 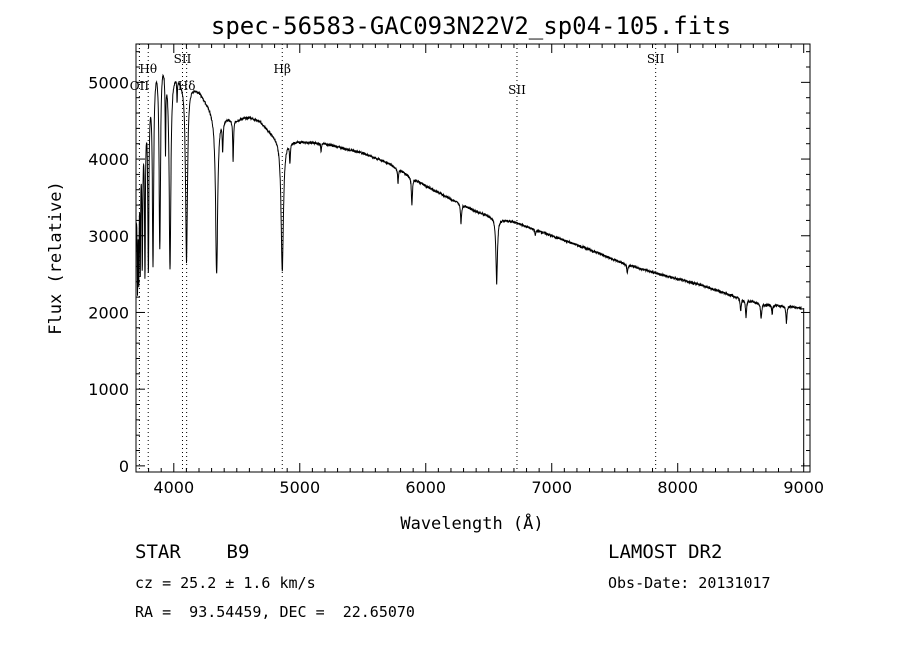 What do you see at coordinates (108, 236) in the screenshot?
I see `y-tick-label: 3000` at bounding box center [108, 236].